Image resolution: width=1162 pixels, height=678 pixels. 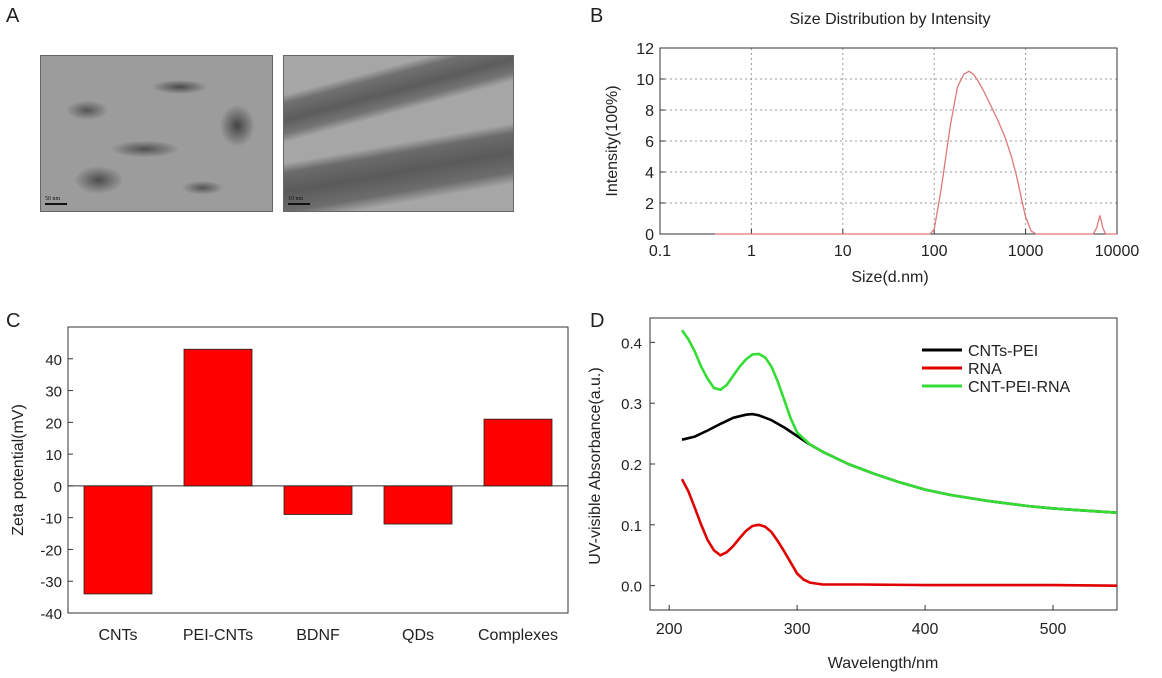 I want to click on chart-c-y-tick-label: 10, so click(x=53, y=455).